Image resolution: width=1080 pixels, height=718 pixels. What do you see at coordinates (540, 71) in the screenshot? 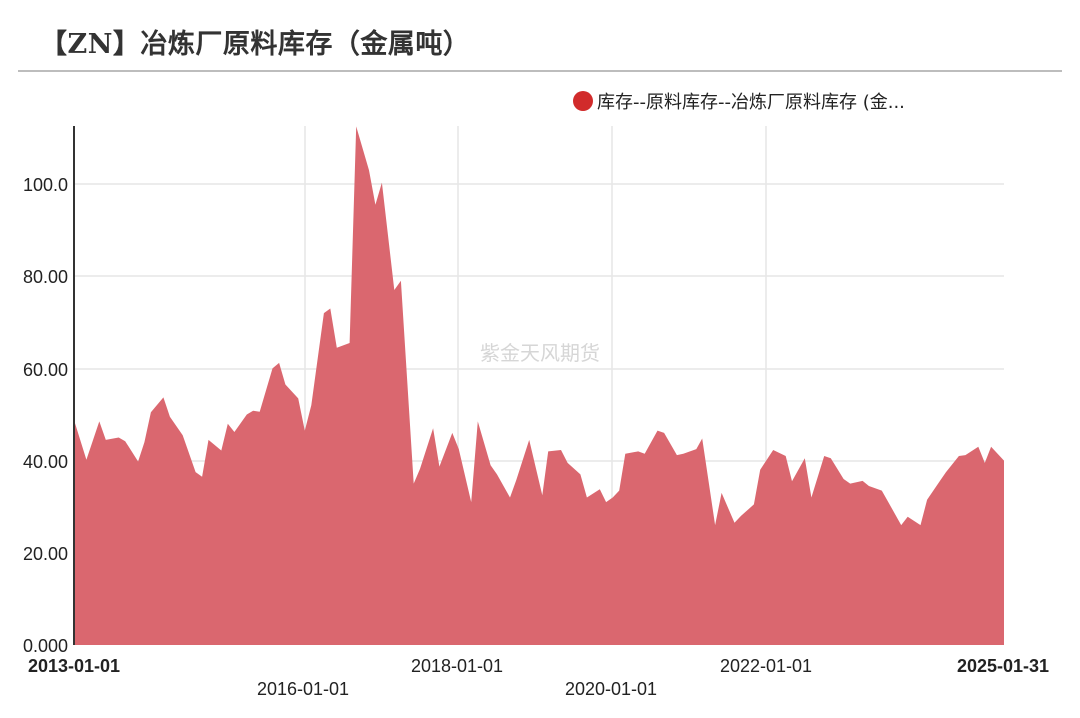
I see `title-divider` at bounding box center [540, 71].